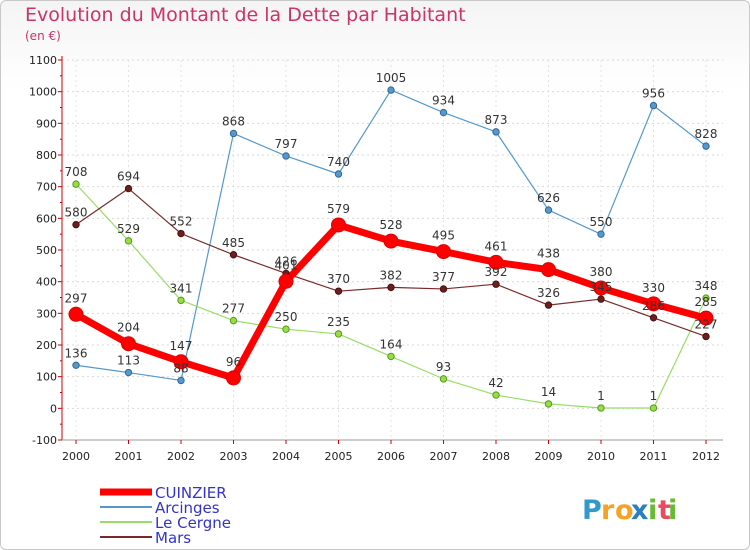 Image resolution: width=750 pixels, height=550 pixels. I want to click on legend-label-le-cergne: Le Cergne, so click(193, 523).